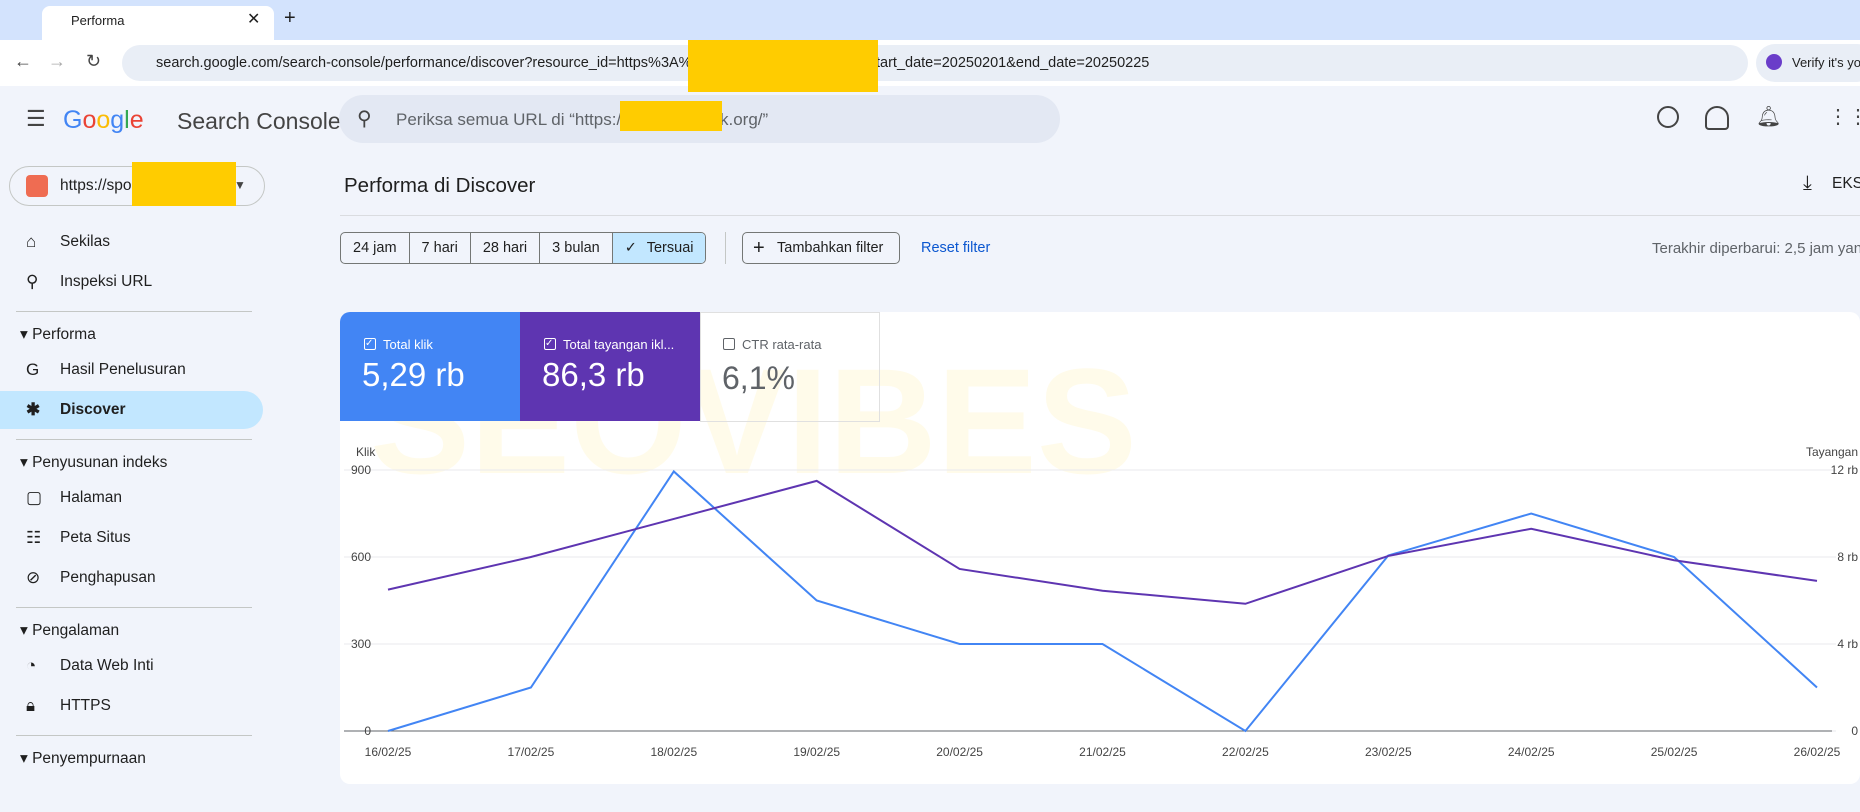 The image size is (1860, 812). What do you see at coordinates (506, 248) in the screenshot?
I see `range-button: 28 hari` at bounding box center [506, 248].